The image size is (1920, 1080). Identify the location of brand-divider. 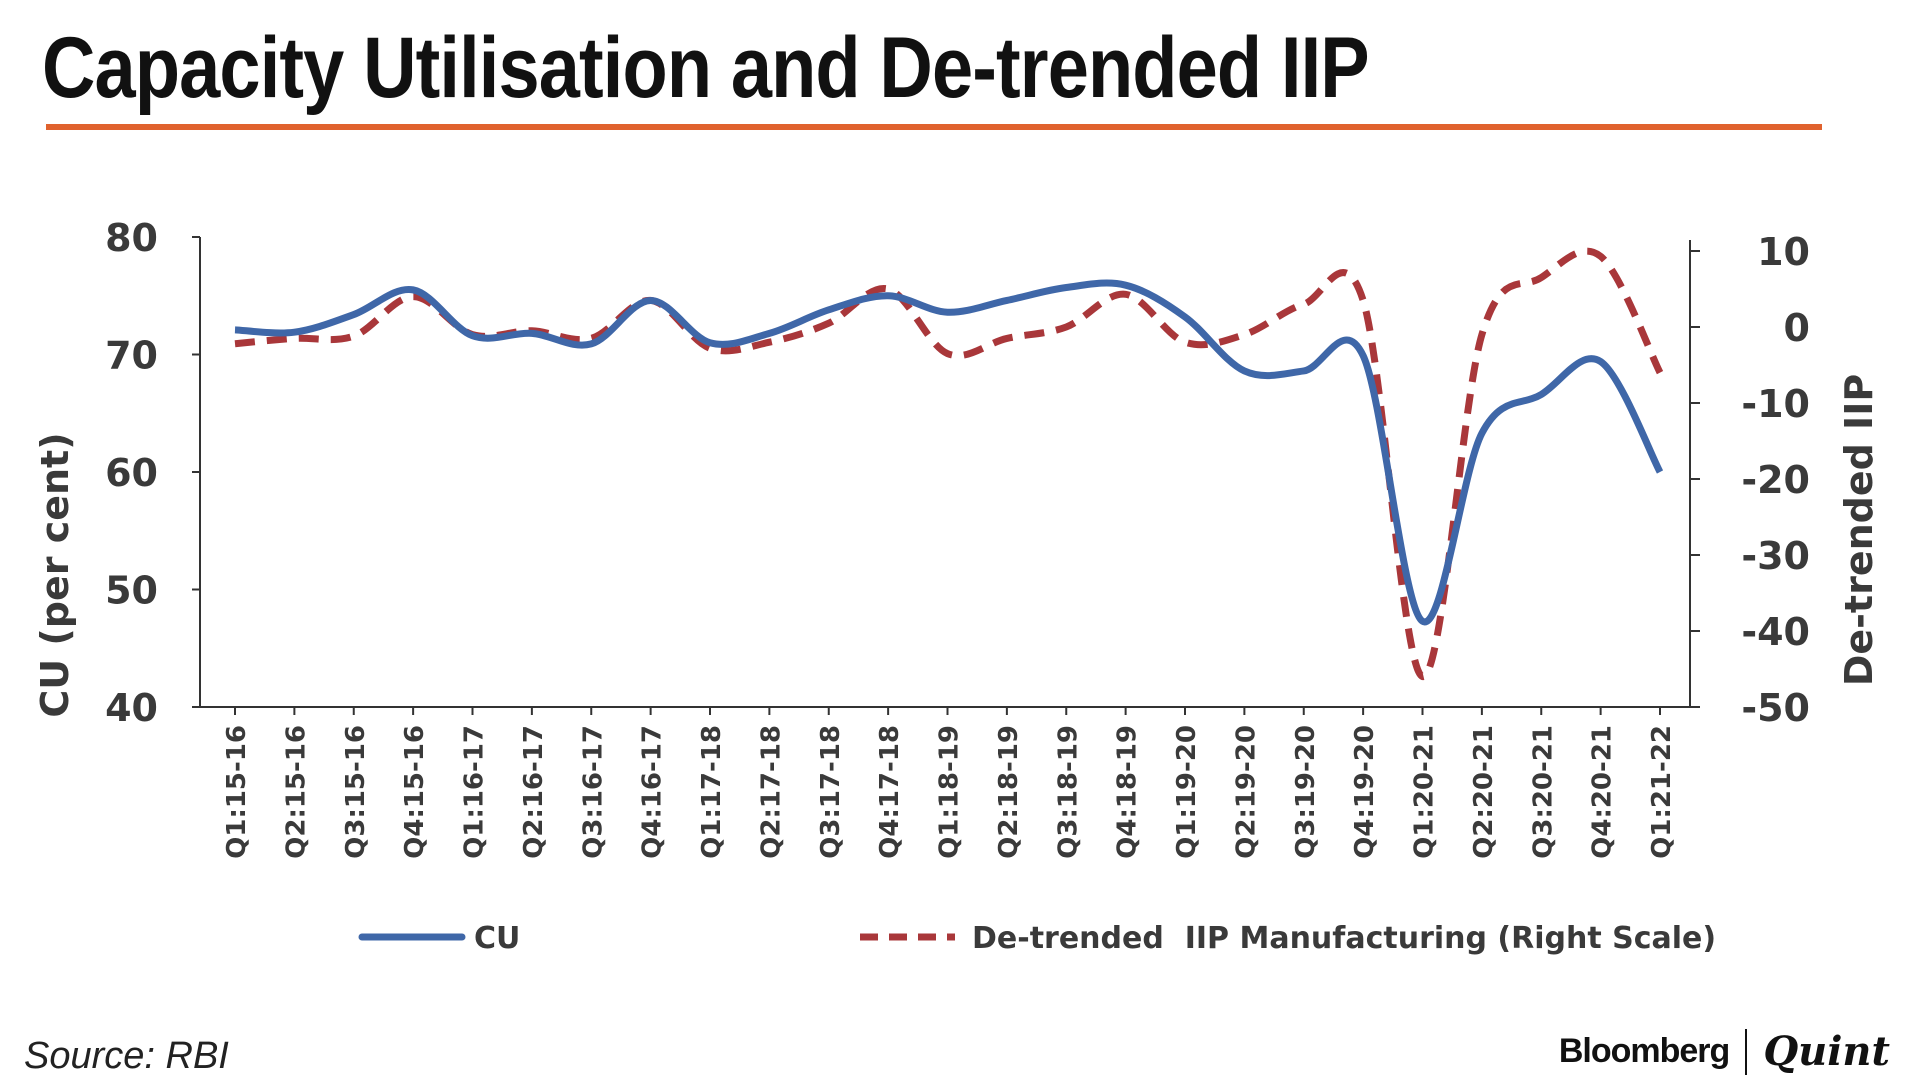
(1746, 1051).